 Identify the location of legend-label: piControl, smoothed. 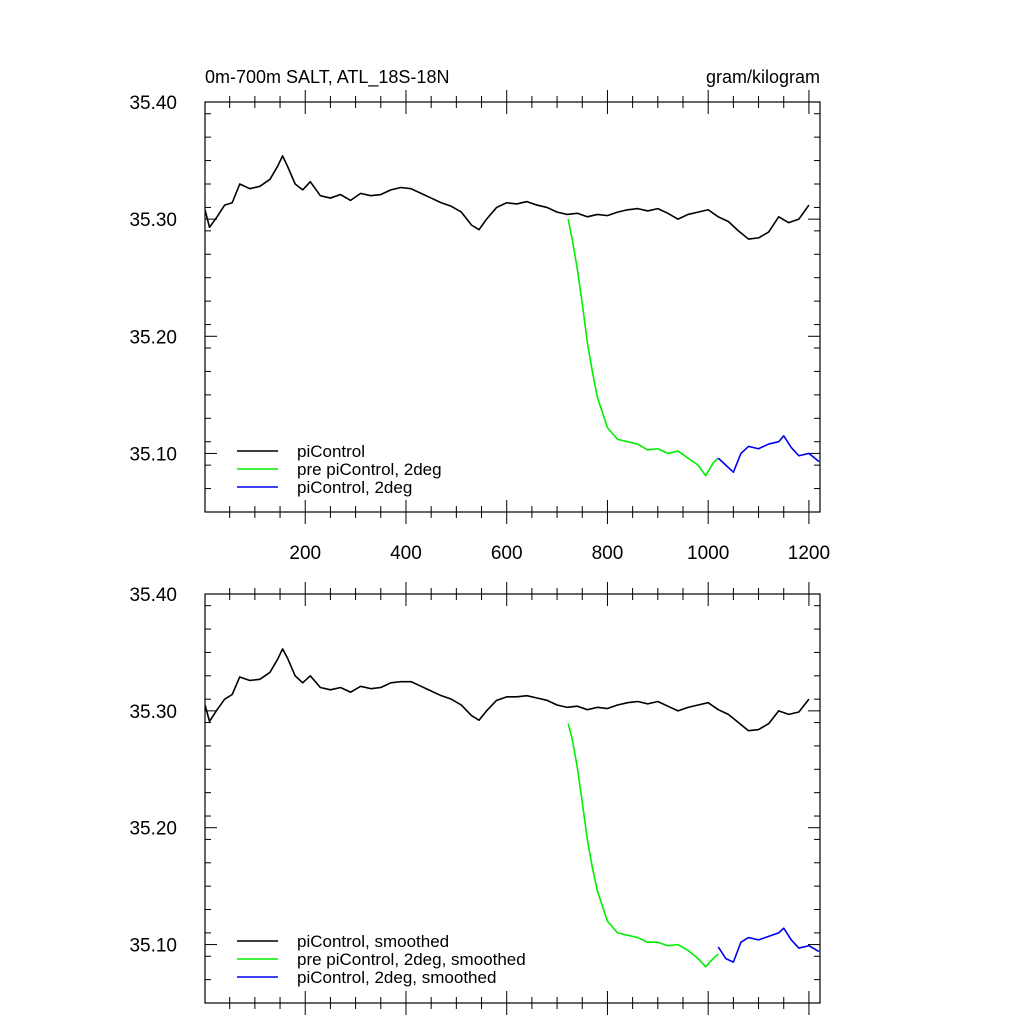
(373, 941).